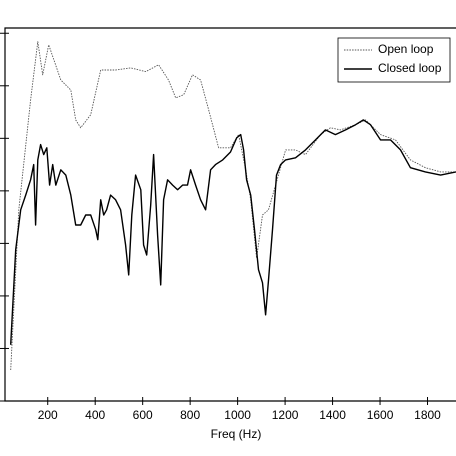 The height and width of the screenshot is (456, 456). I want to click on x-tick-label: 800, so click(190, 415).